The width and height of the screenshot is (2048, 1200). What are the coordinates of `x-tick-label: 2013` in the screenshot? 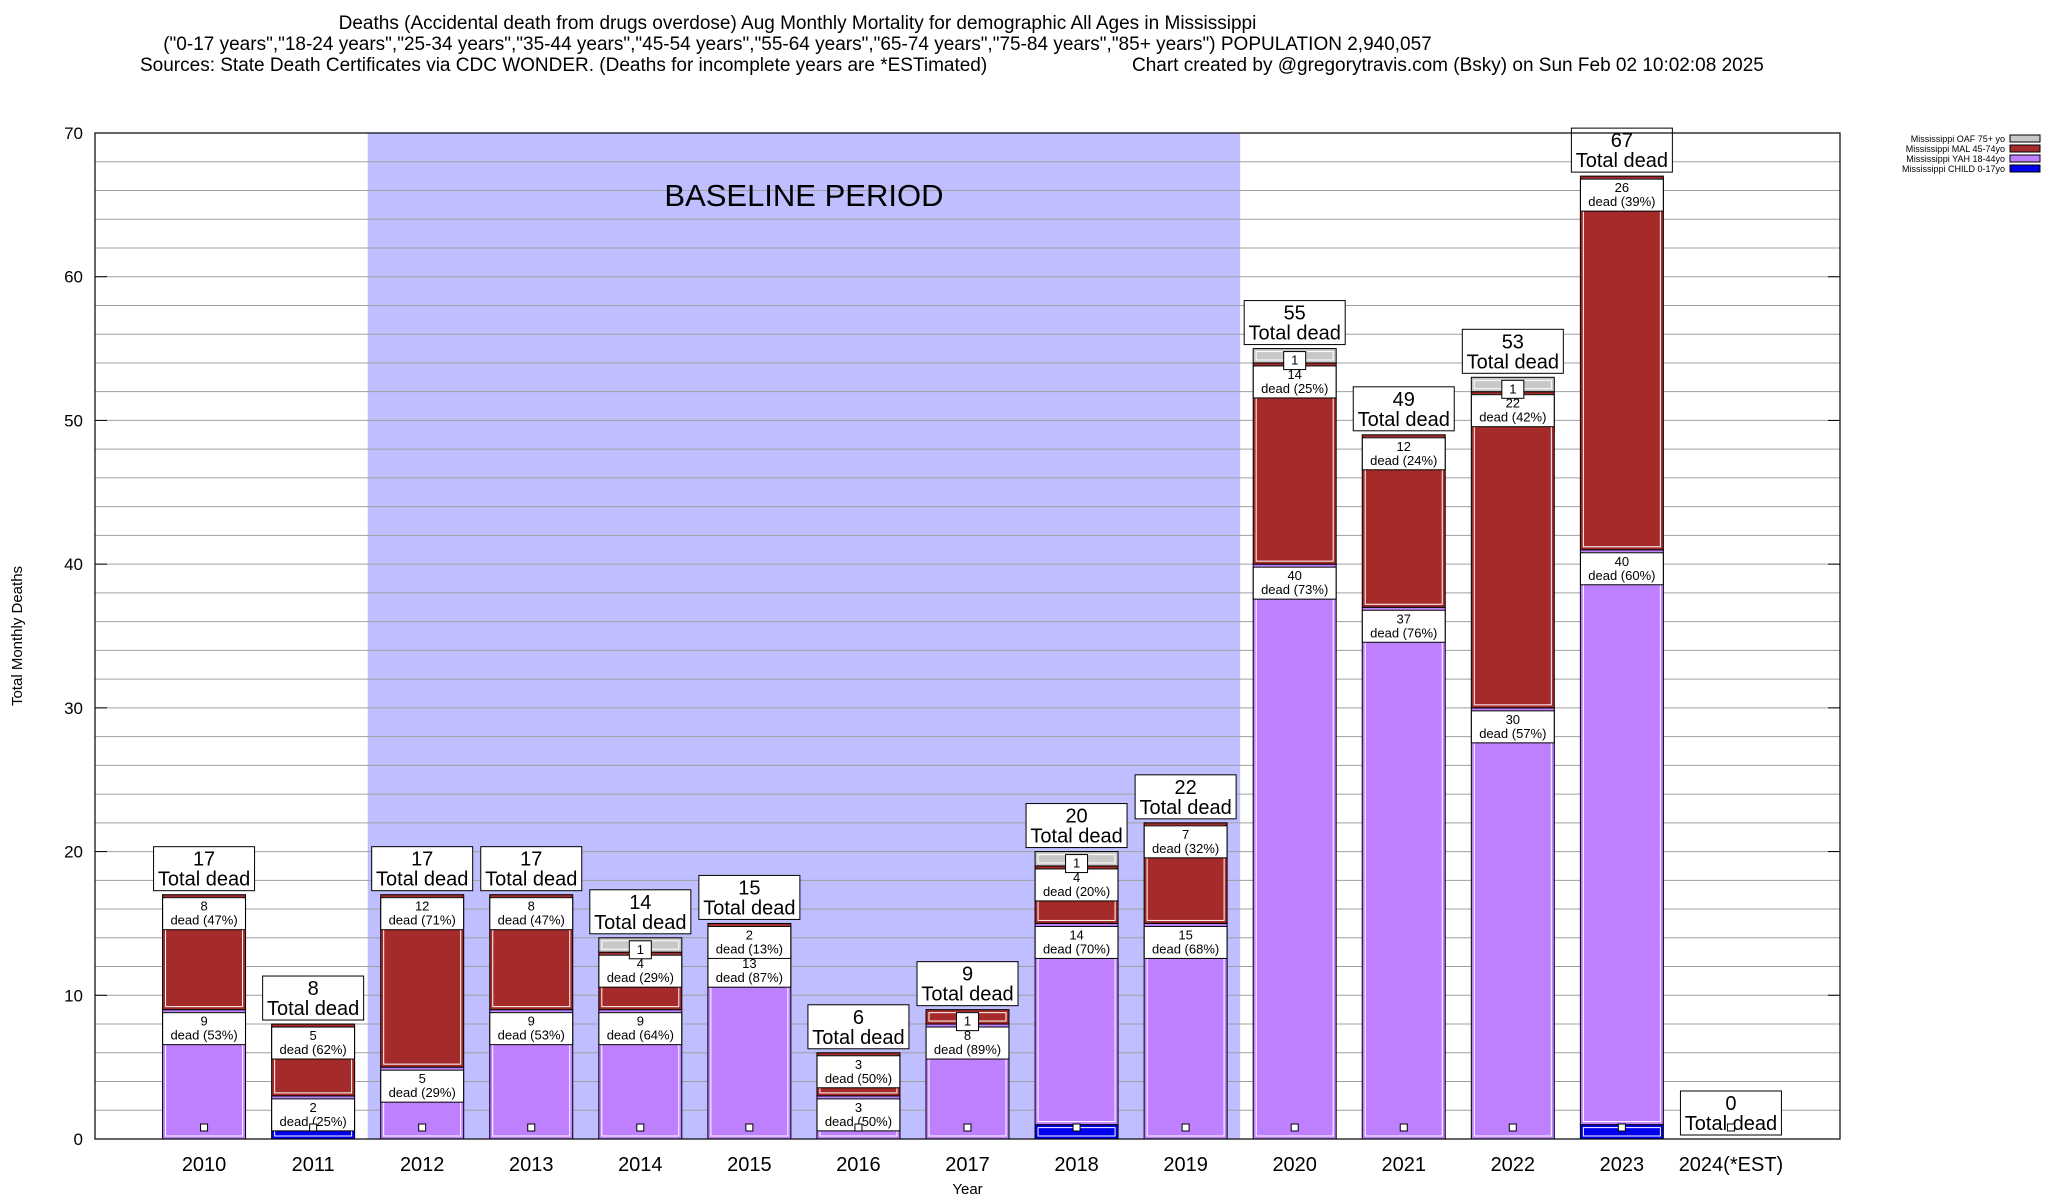 It's located at (531, 1165).